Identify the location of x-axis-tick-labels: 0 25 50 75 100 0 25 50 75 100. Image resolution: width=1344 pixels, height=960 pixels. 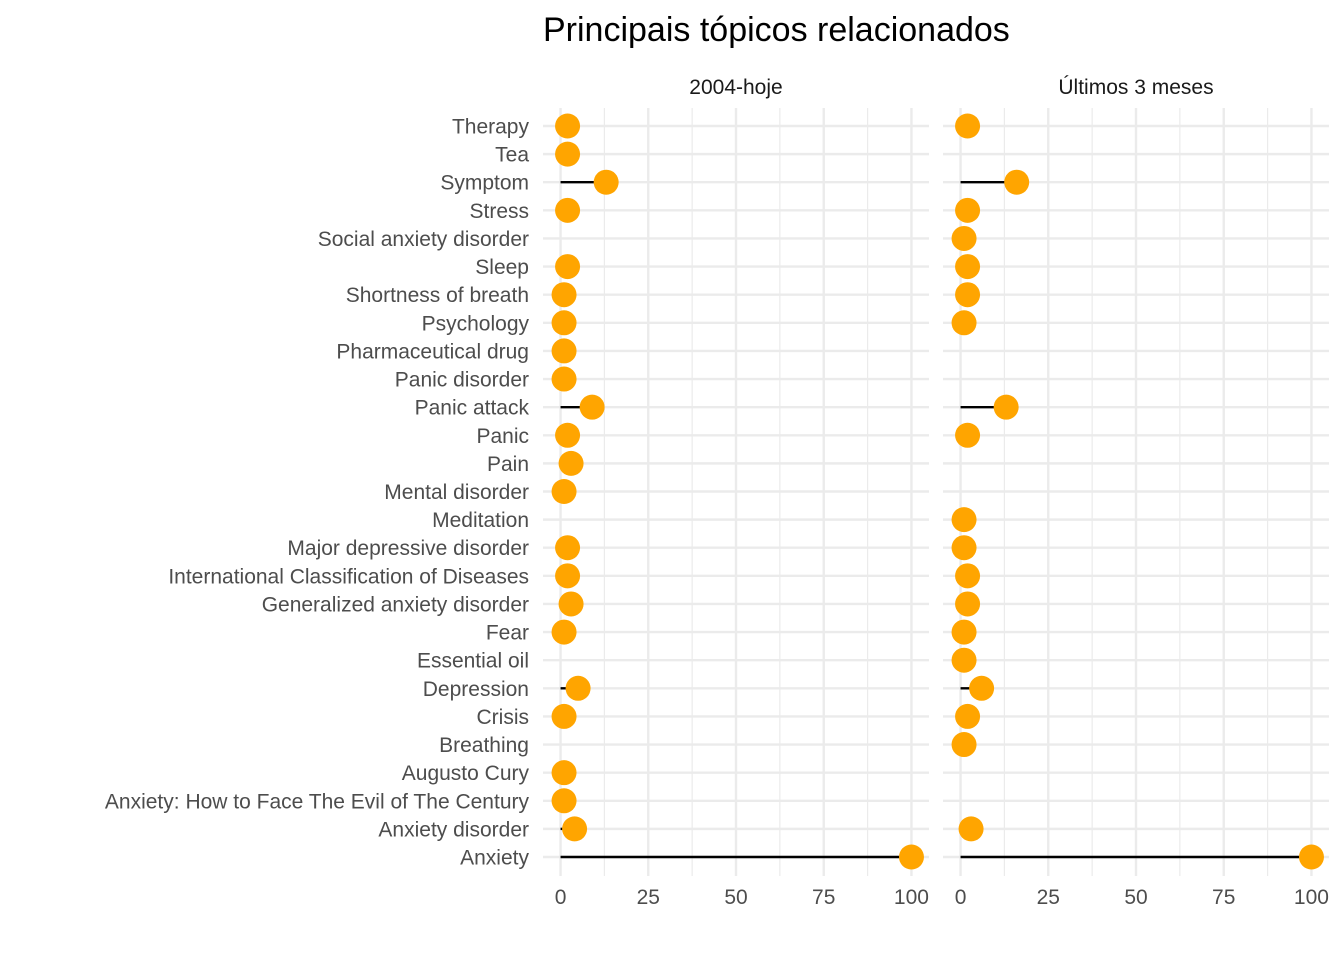
(942, 897).